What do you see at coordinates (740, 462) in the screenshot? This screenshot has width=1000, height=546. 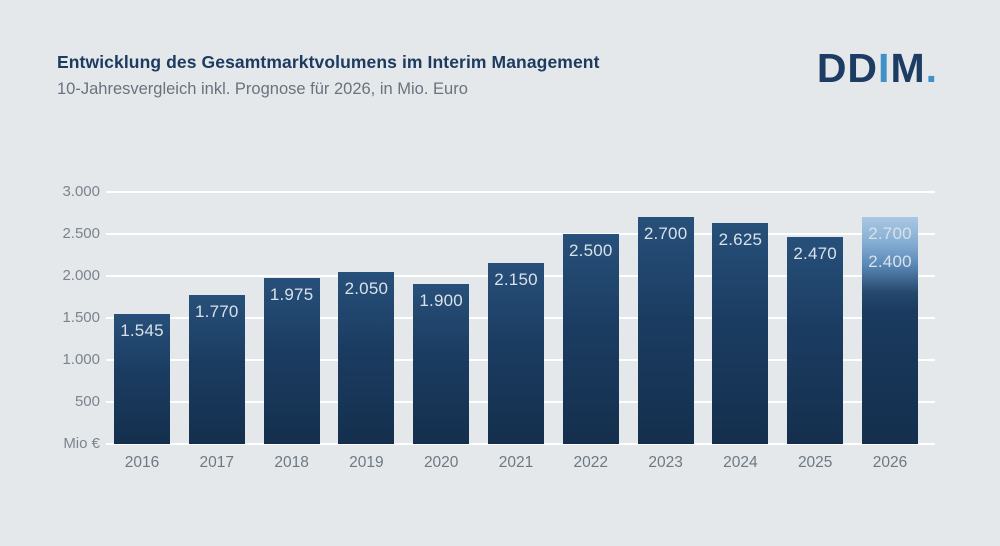 I see `x-tick-label-2024: 2024` at bounding box center [740, 462].